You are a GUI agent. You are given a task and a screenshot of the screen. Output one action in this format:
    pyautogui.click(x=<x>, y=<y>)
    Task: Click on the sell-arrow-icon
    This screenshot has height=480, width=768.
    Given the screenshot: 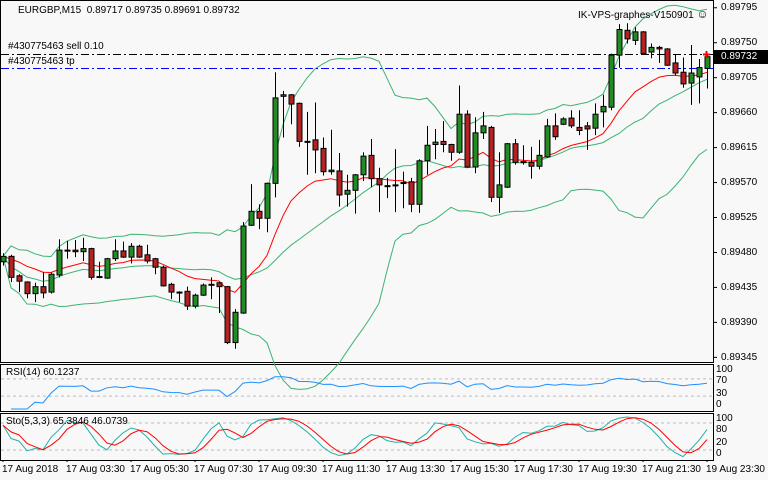 What is the action you would take?
    pyautogui.click(x=706, y=54)
    